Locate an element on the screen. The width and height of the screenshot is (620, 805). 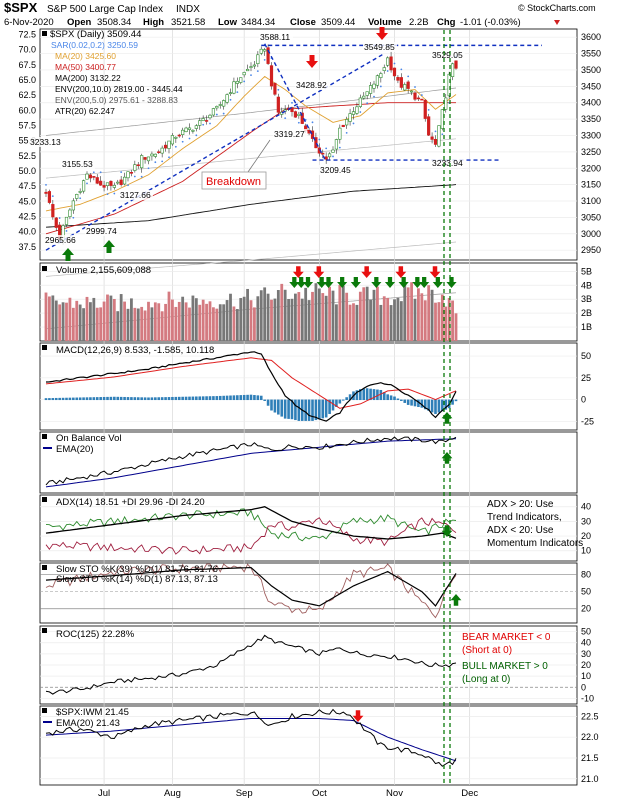
adx-tick-label: 40 is located at coordinates (586, 507).